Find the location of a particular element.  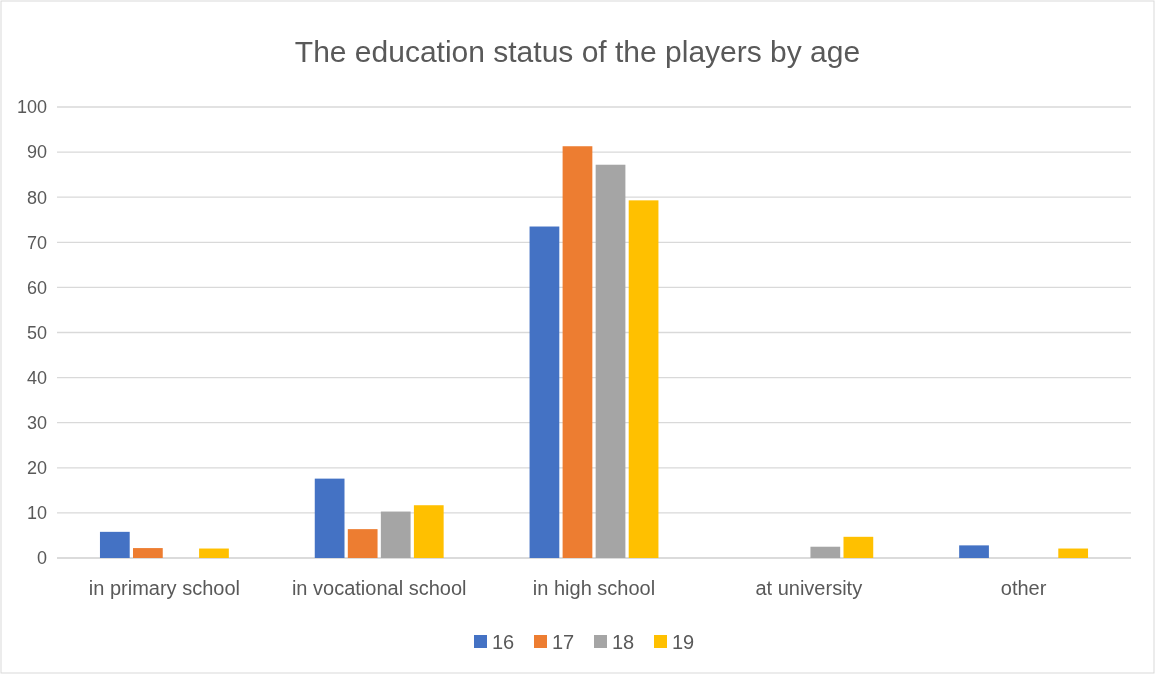

y-tick-label: 70 is located at coordinates (36, 242).